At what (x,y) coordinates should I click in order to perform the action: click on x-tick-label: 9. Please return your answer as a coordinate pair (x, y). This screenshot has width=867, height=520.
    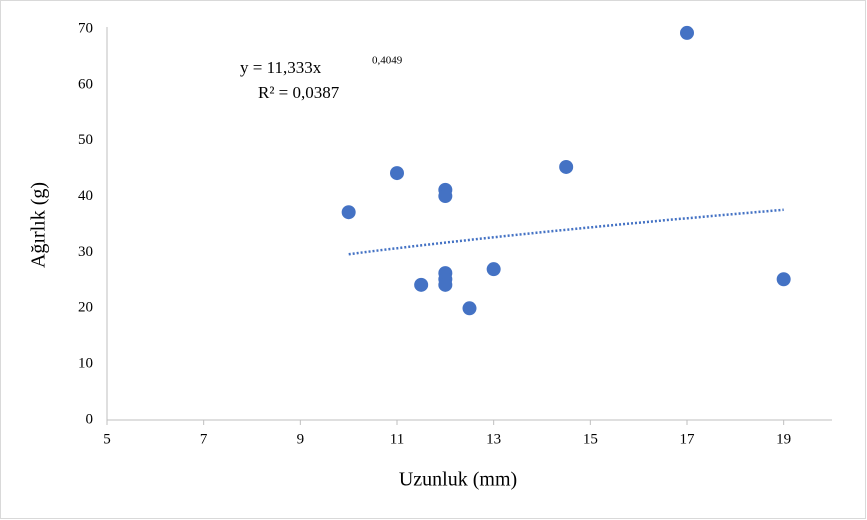
    Looking at the image, I should click on (301, 439).